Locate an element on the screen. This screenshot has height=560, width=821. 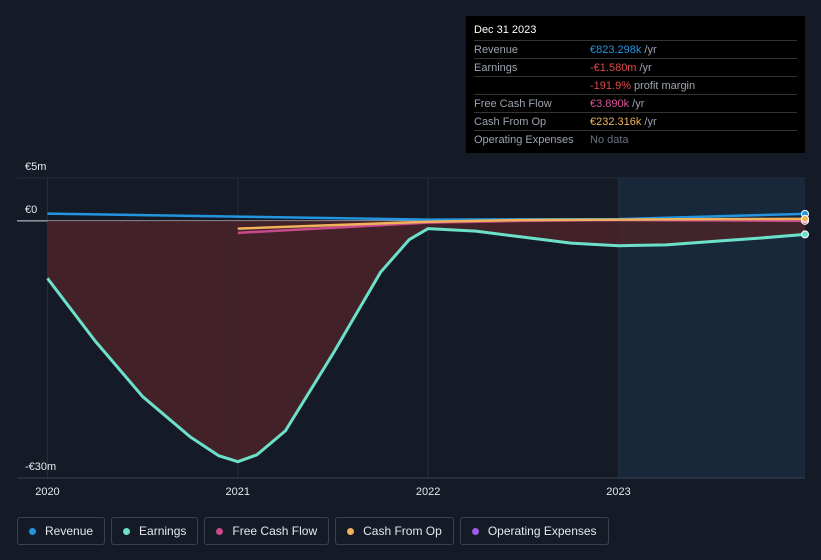
x-tick-label: 2022 is located at coordinates (428, 492).